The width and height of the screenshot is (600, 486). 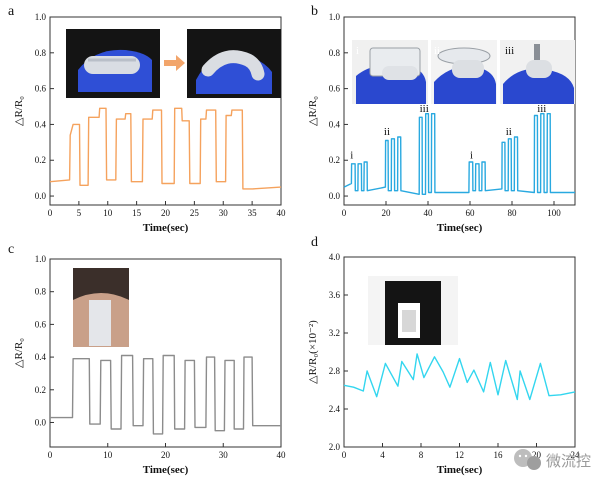 What do you see at coordinates (335, 371) in the screenshot?
I see `y-tick-label: 2.8` at bounding box center [335, 371].